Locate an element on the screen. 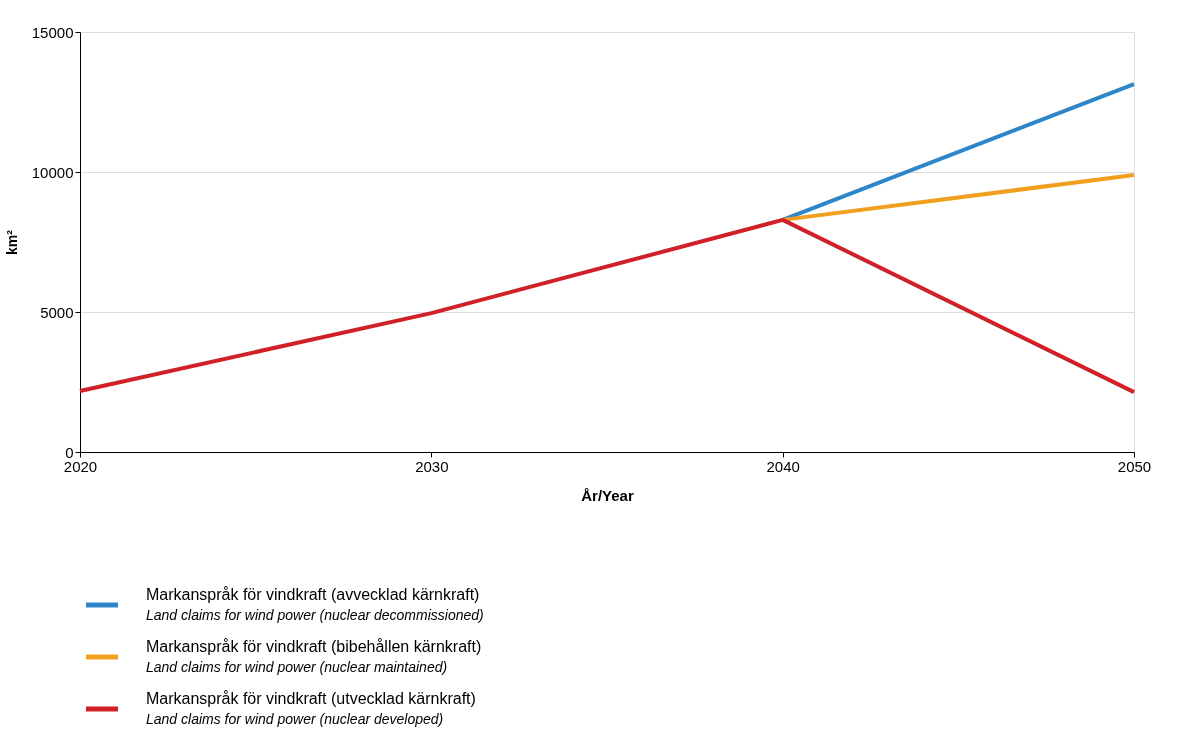 The width and height of the screenshot is (1191, 733). y-tick-label: 15000 is located at coordinates (52, 32).